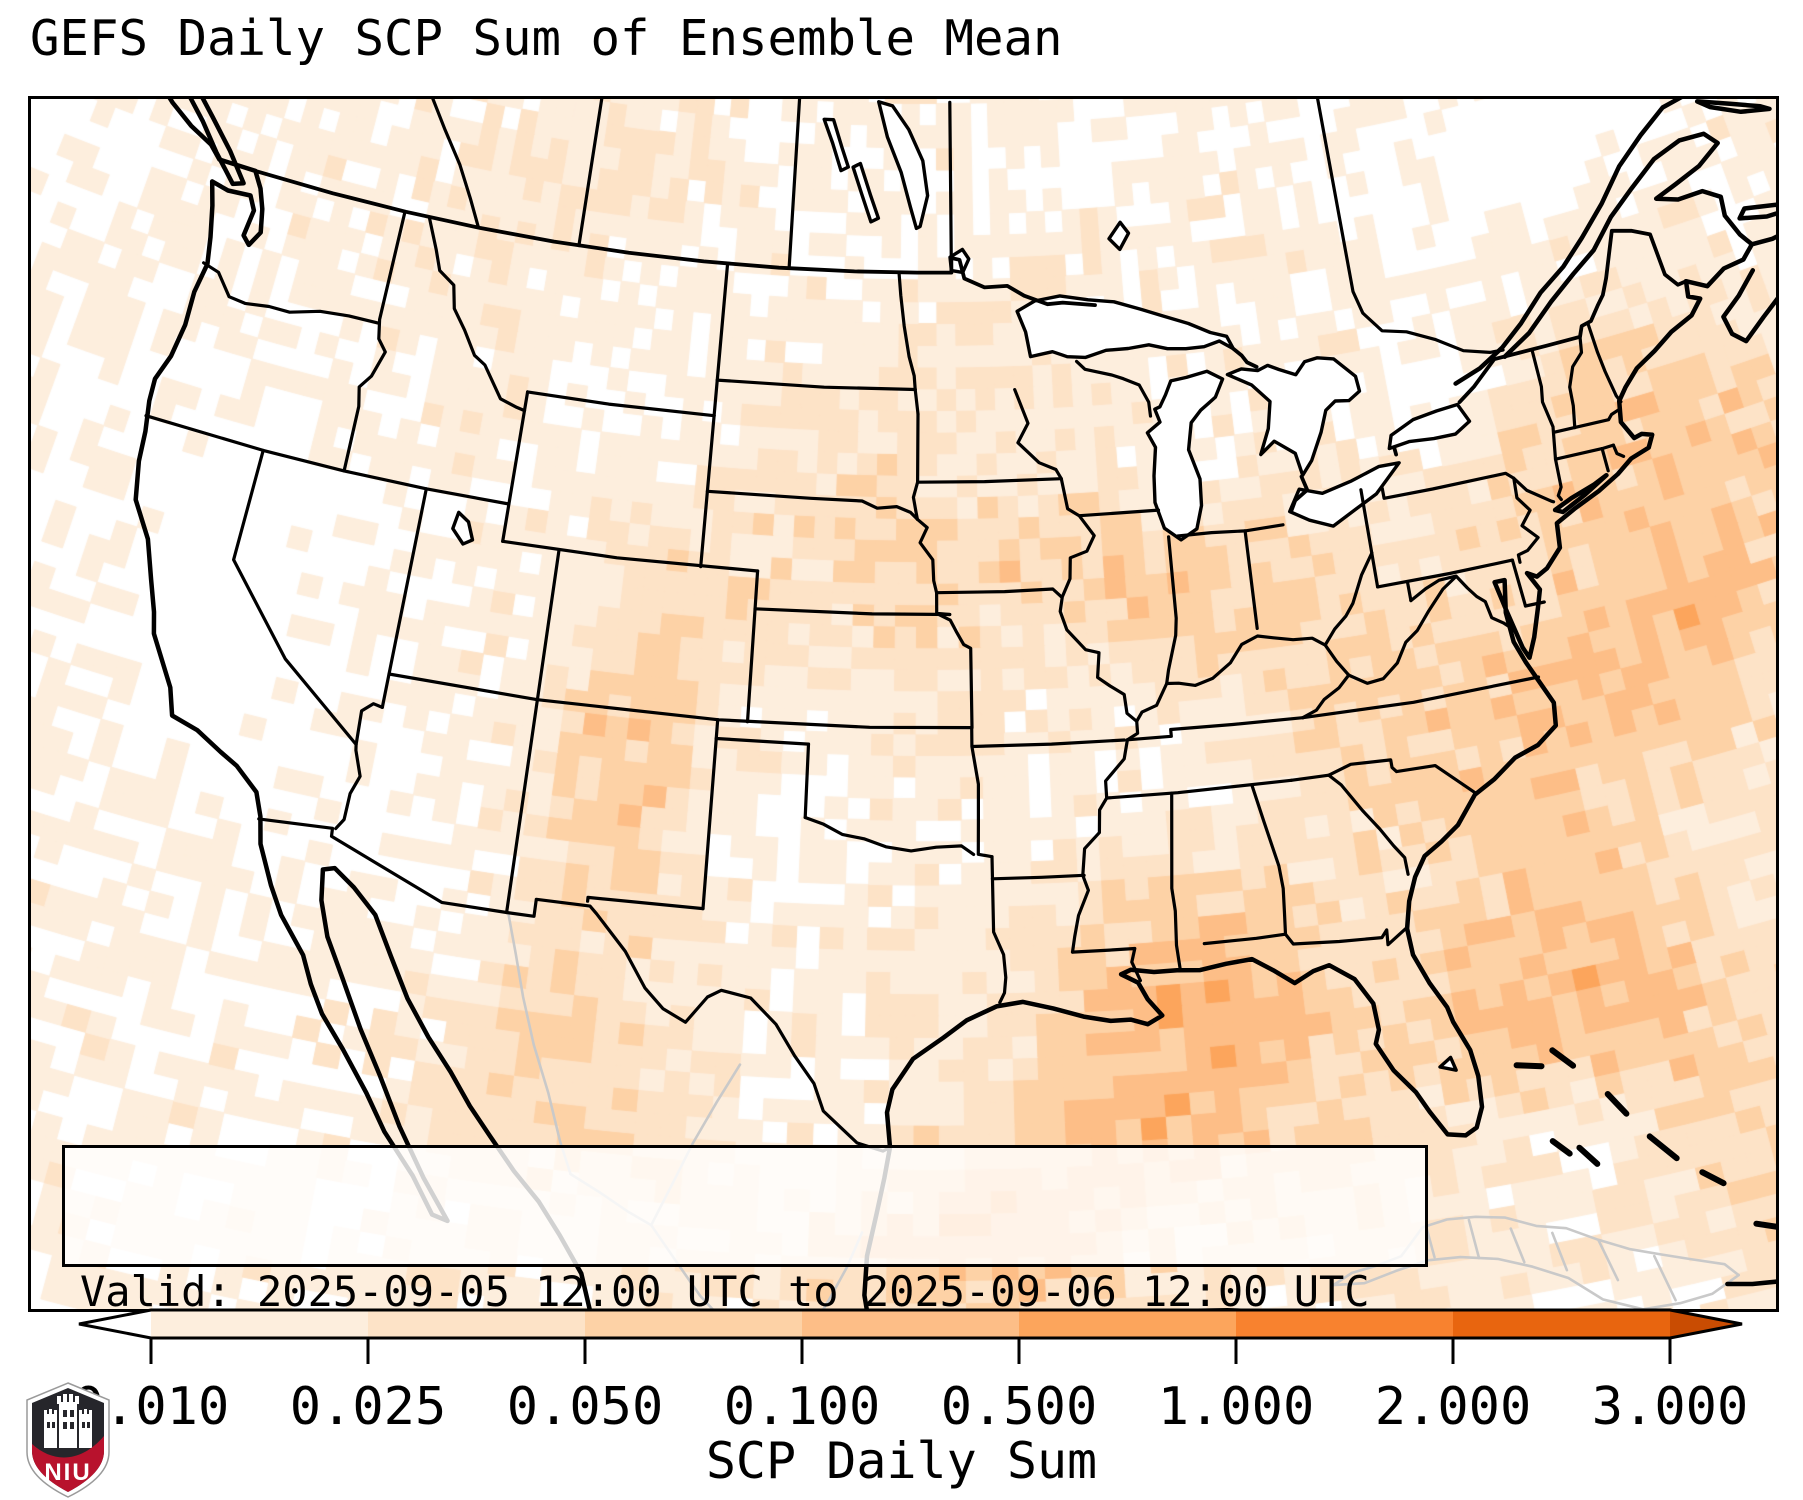 This screenshot has width=1803, height=1500. I want to click on logo-red-band, so click(68, 1464).